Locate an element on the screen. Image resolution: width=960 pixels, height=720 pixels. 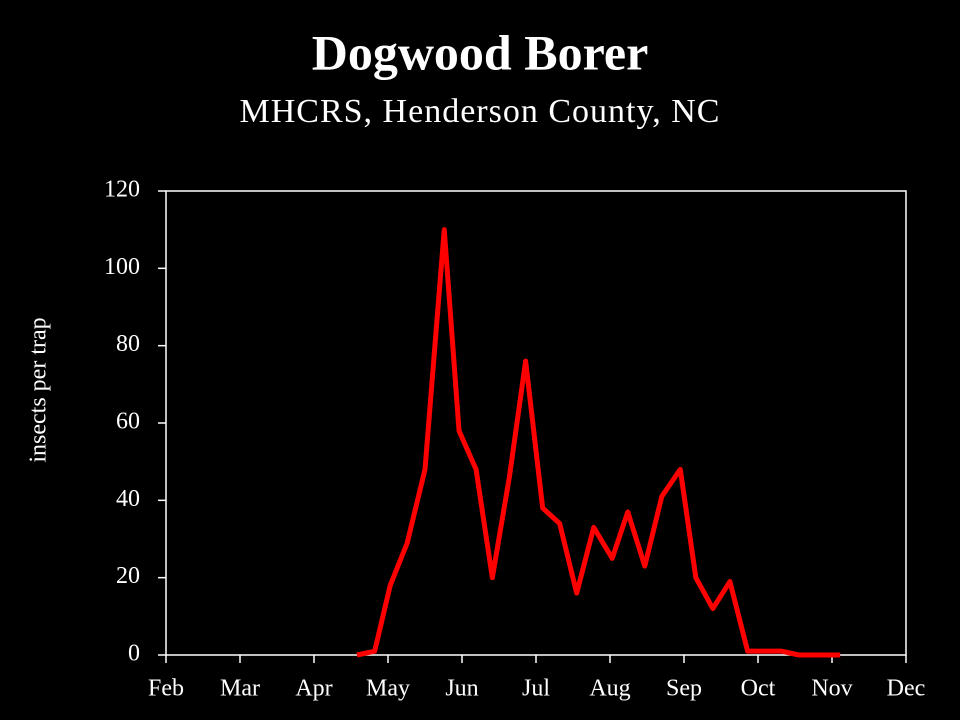
x-tick-label: May is located at coordinates (388, 689).